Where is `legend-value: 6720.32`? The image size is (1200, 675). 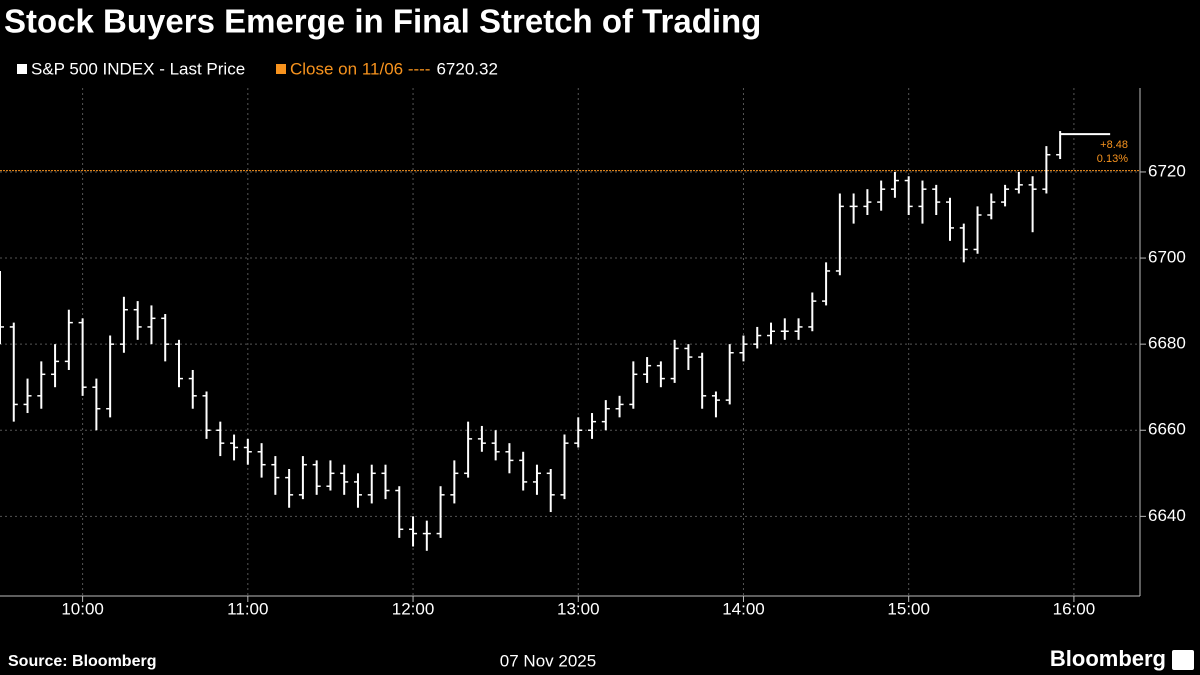
legend-value: 6720.32 is located at coordinates (466, 68).